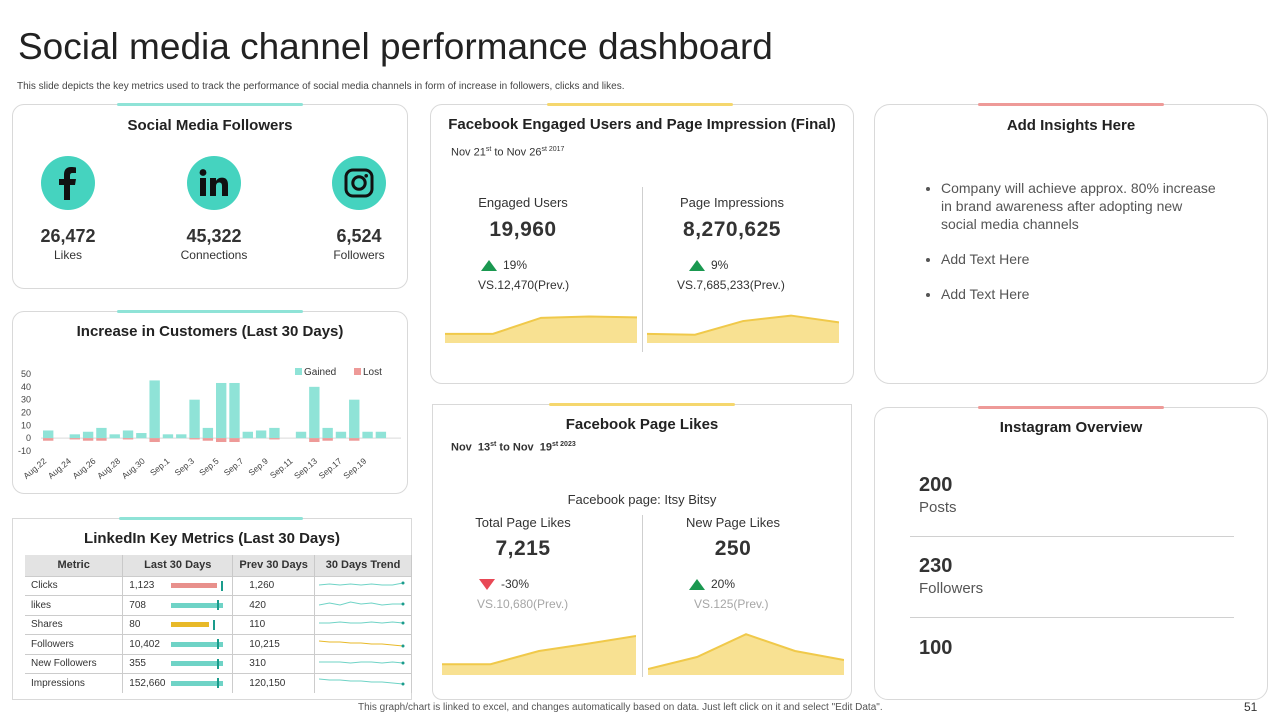 The height and width of the screenshot is (720, 1280). I want to click on sparkline-path, so click(361, 643).